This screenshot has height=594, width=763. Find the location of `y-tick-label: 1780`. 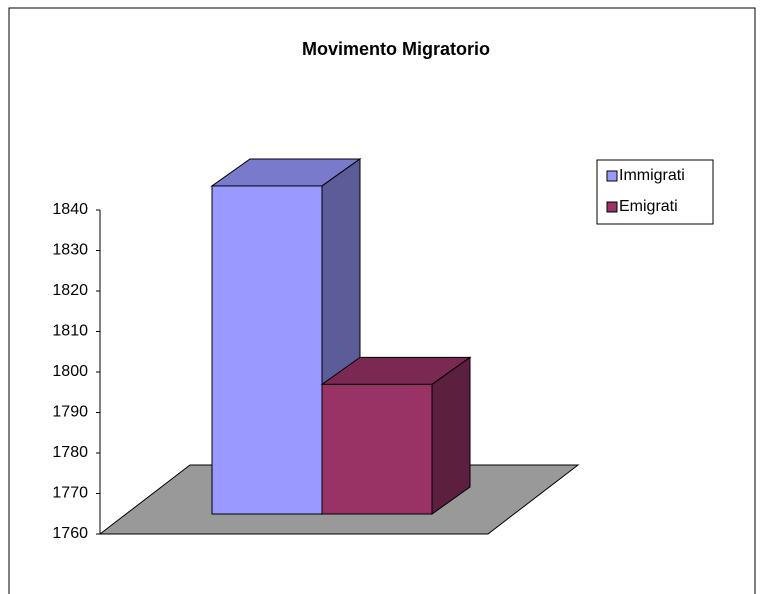

y-tick-label: 1780 is located at coordinates (70, 452).